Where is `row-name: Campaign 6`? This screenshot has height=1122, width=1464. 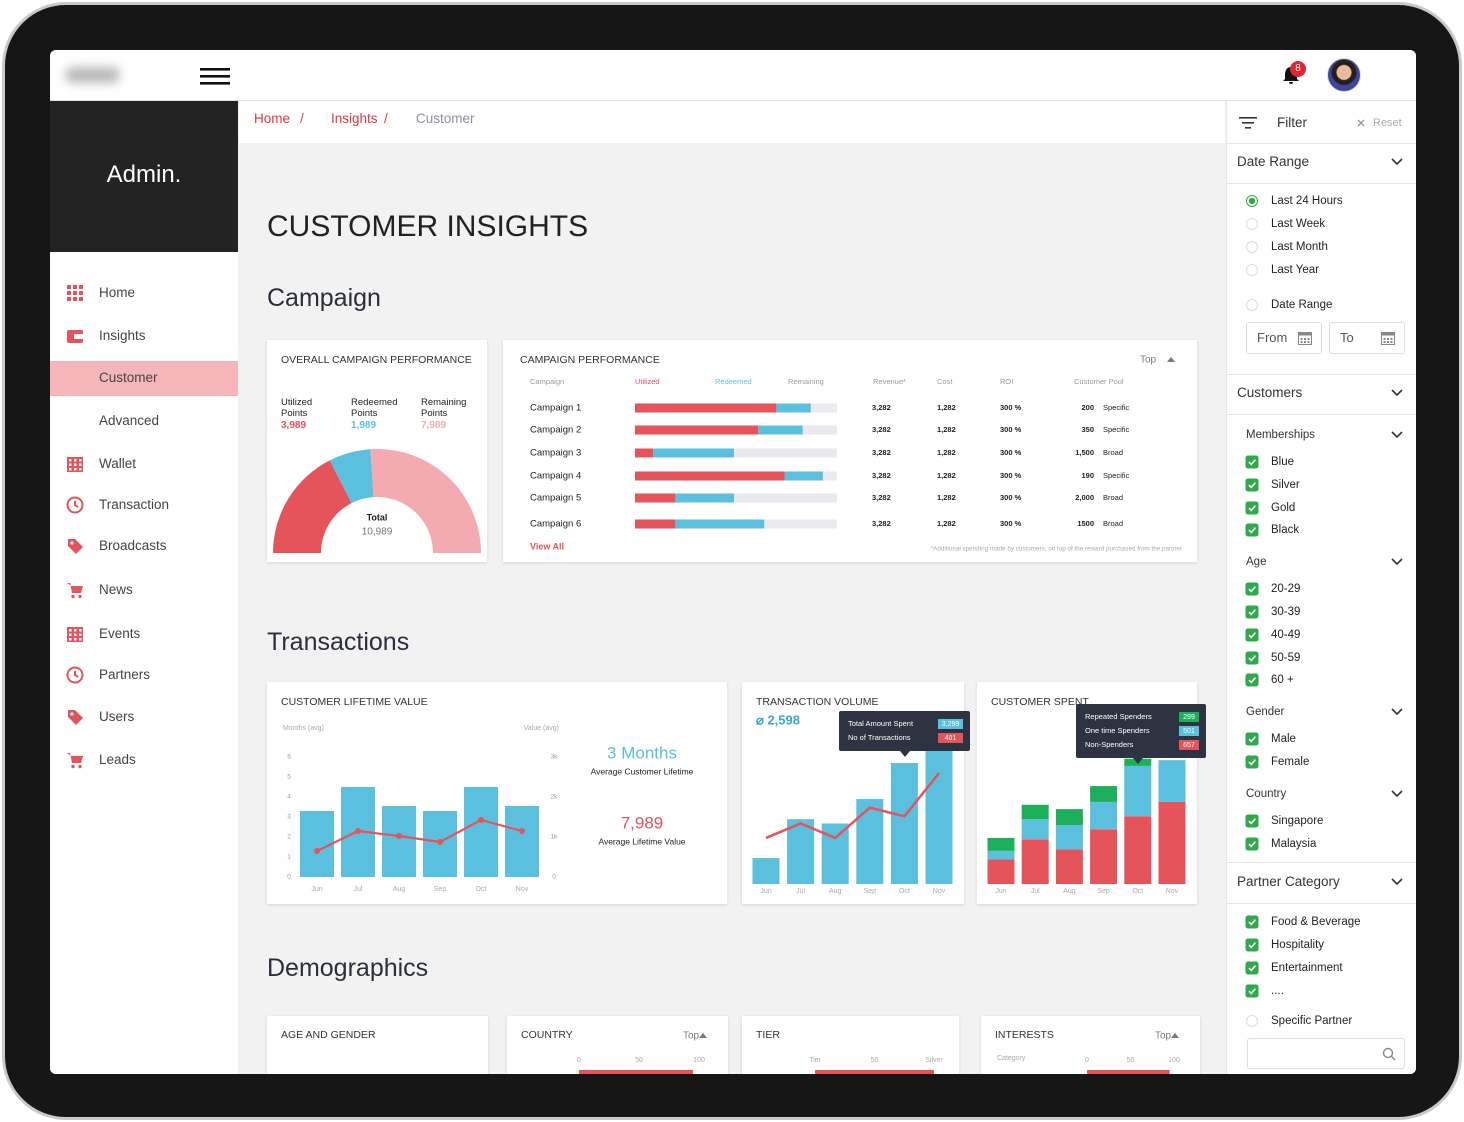 row-name: Campaign 6 is located at coordinates (555, 524).